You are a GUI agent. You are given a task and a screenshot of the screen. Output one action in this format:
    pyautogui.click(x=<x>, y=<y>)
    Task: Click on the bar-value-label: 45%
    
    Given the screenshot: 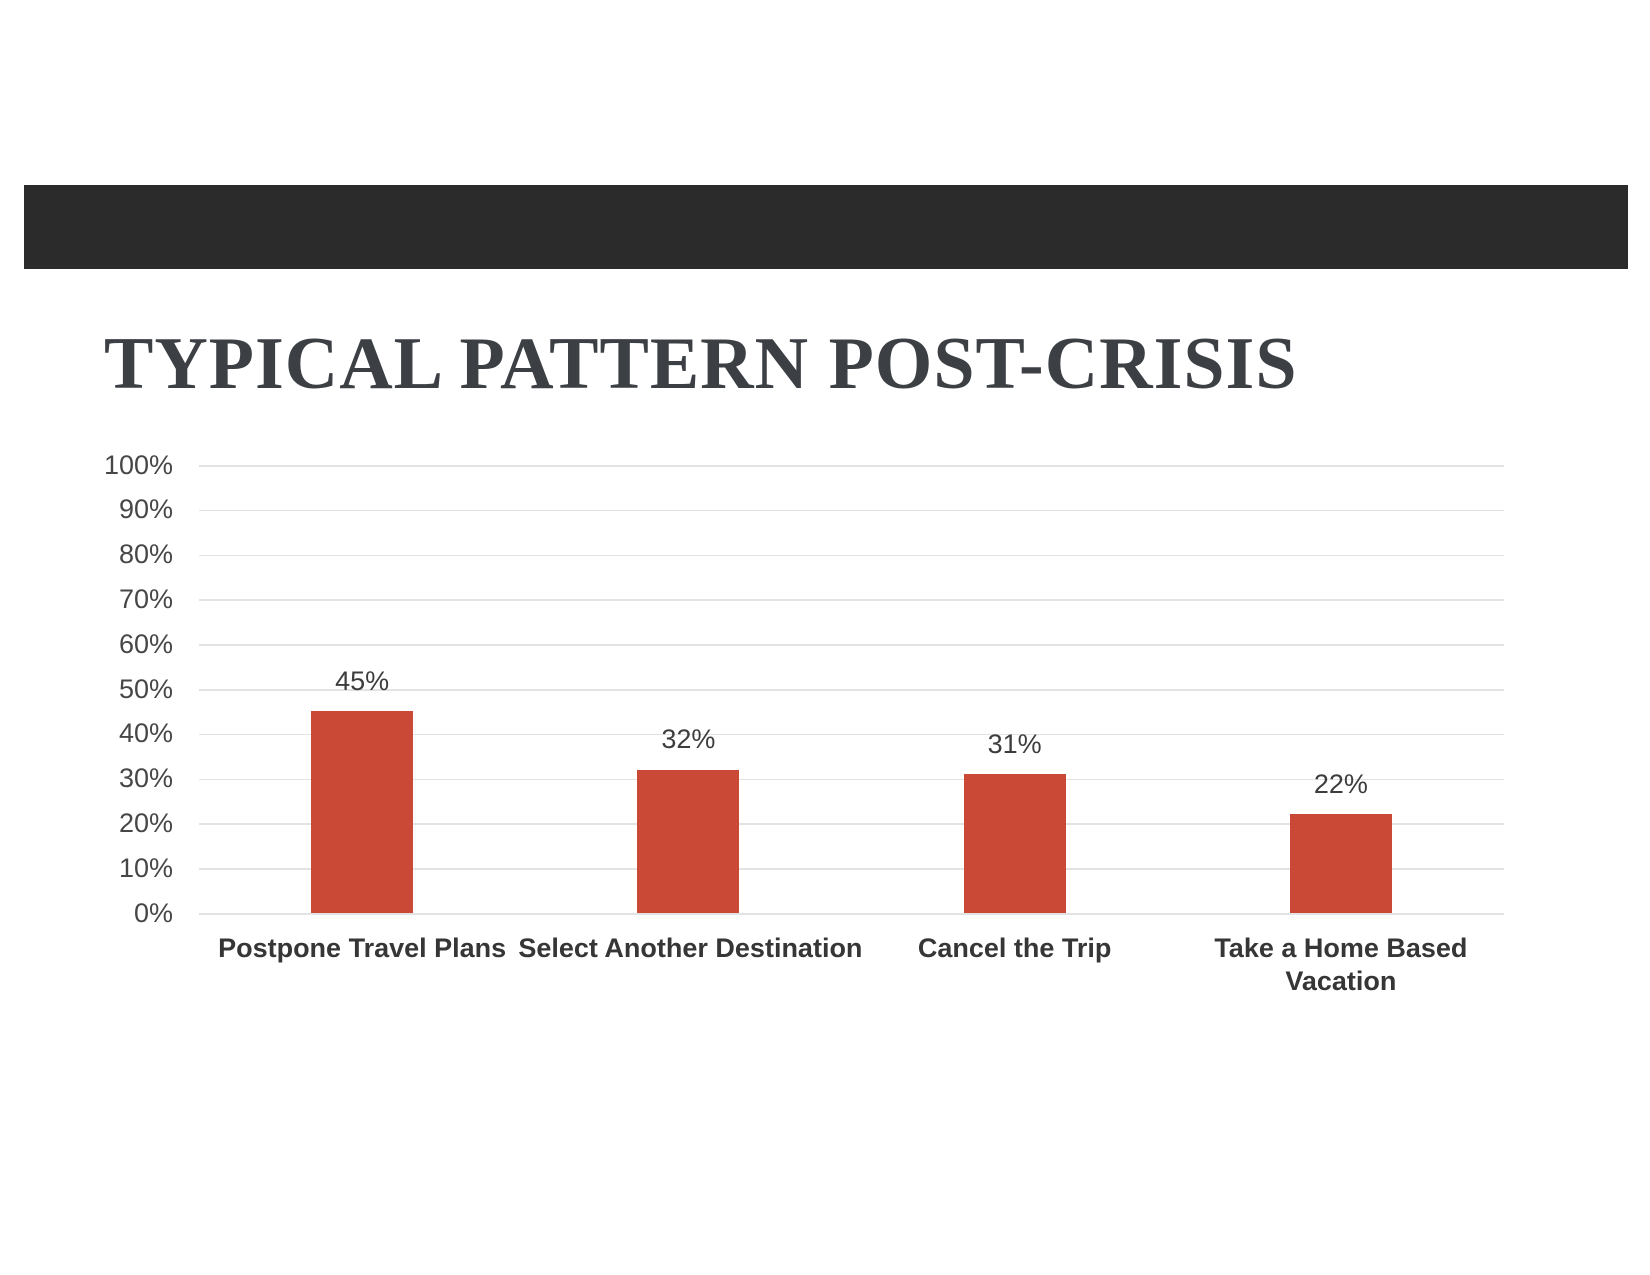 What is the action you would take?
    pyautogui.click(x=362, y=680)
    